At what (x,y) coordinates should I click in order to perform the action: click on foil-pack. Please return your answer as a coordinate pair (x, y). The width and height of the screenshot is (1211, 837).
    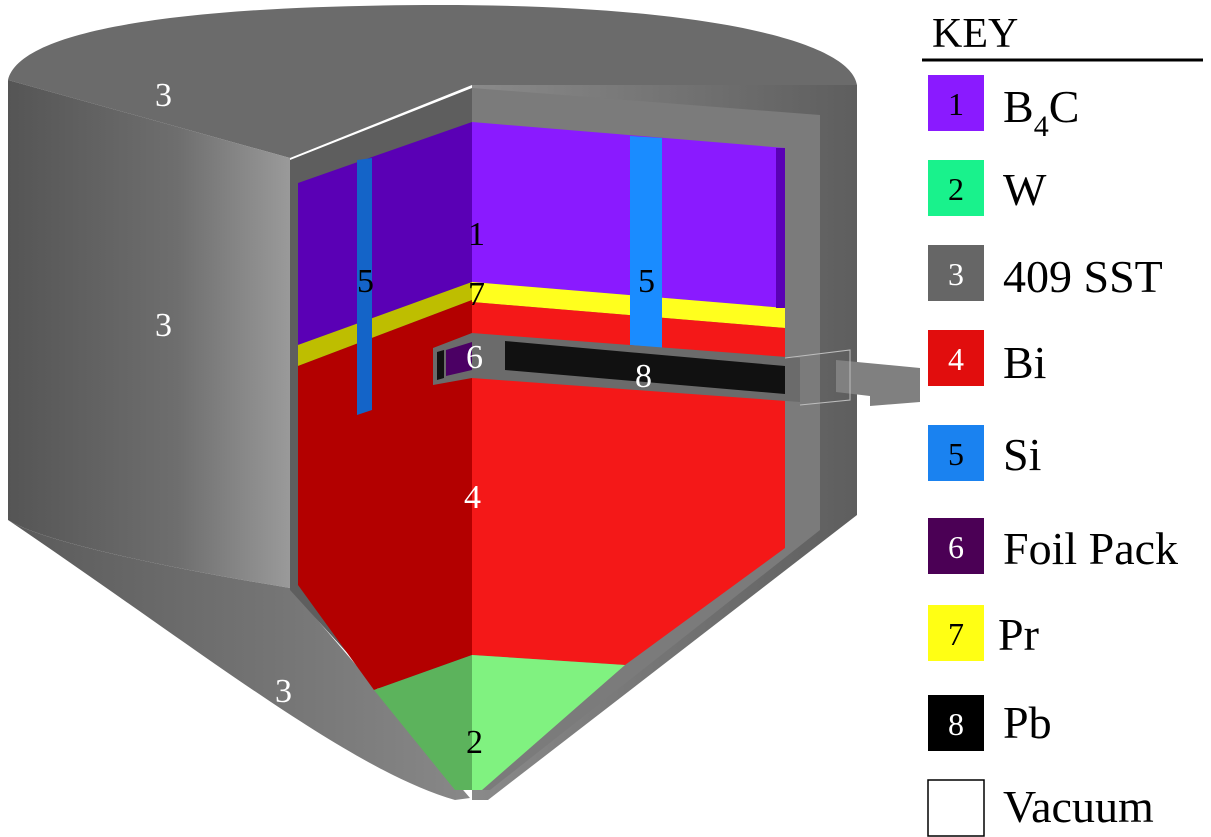
    Looking at the image, I should click on (459, 359).